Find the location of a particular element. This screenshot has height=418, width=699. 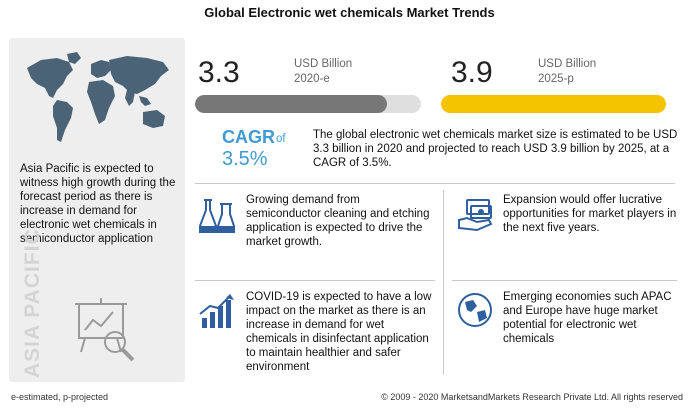

asia-pacific-vertical-label: ASIA PACIFIC is located at coordinates (32, 303).